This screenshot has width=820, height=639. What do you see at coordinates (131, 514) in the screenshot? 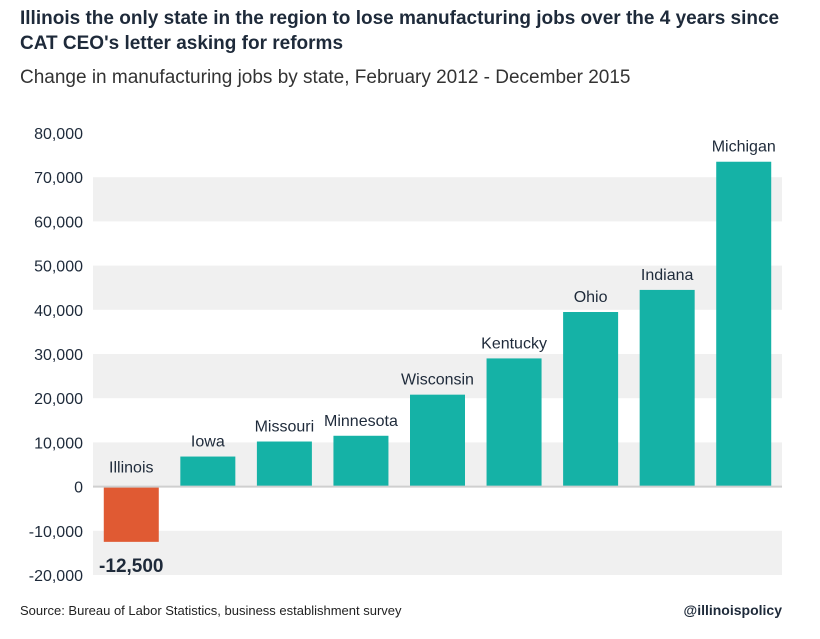
I see `bar-illinois` at bounding box center [131, 514].